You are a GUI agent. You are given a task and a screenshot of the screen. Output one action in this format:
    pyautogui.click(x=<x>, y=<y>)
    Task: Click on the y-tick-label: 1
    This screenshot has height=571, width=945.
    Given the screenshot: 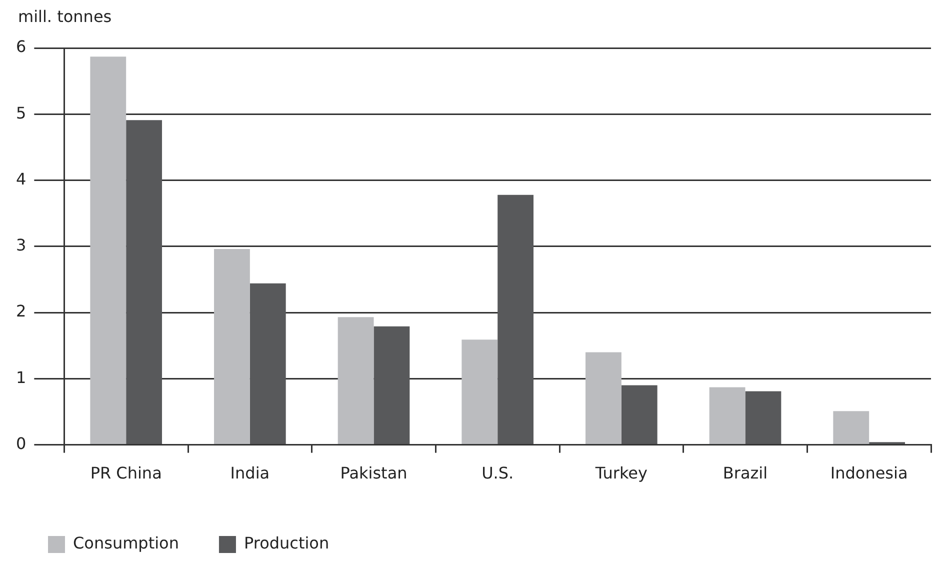 What is the action you would take?
    pyautogui.click(x=21, y=377)
    